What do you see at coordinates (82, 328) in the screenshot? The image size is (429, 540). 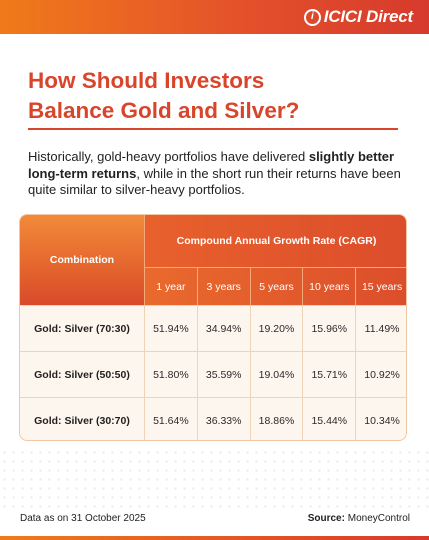 I see `row-label: Gold: Silver (70:30)` at bounding box center [82, 328].